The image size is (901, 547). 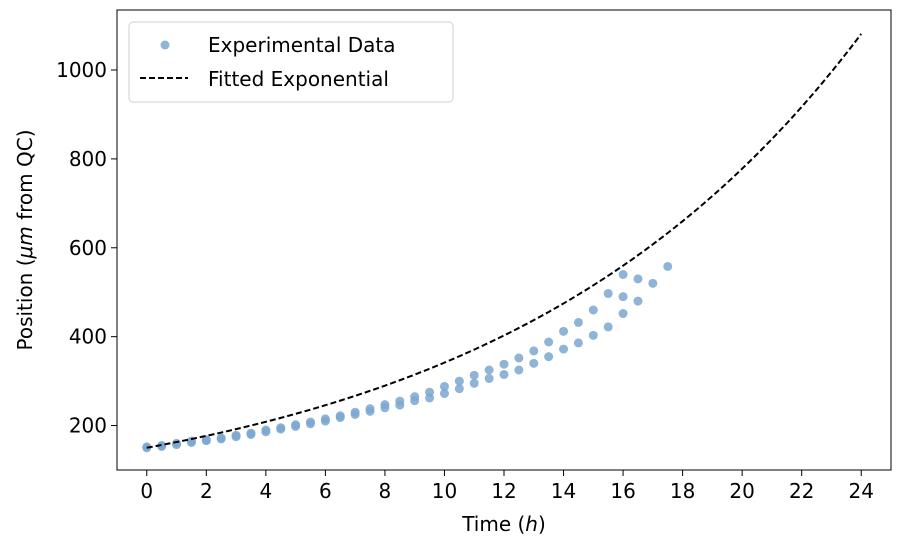 What do you see at coordinates (741, 491) in the screenshot?
I see `x-tick-label: 20` at bounding box center [741, 491].